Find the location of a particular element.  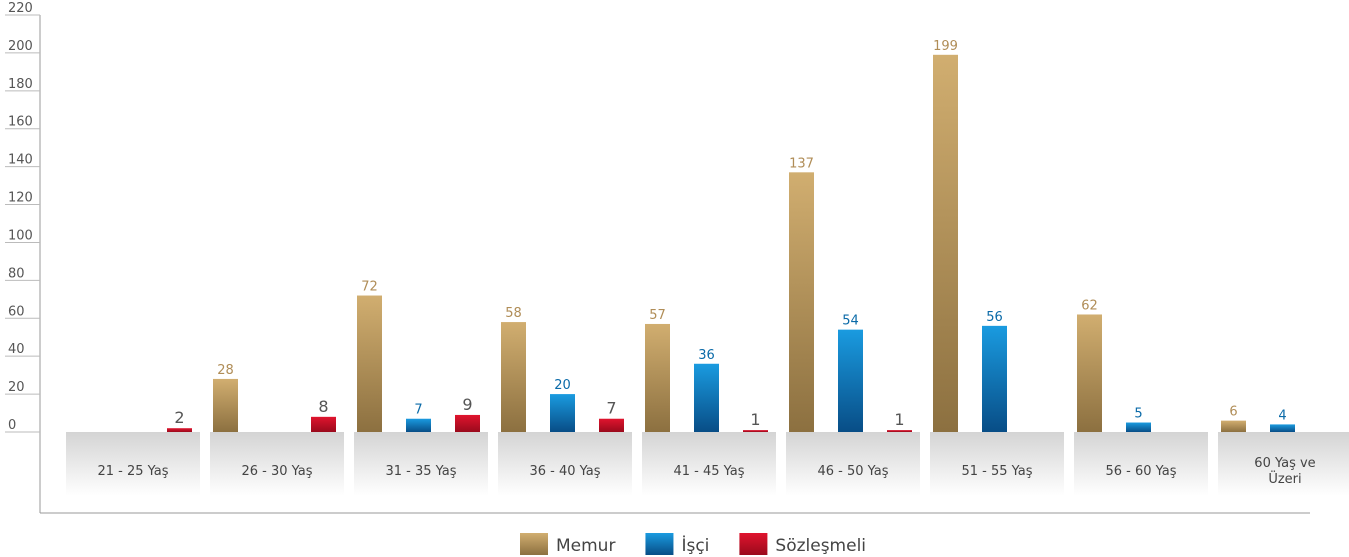

value-label: 36 is located at coordinates (706, 355).